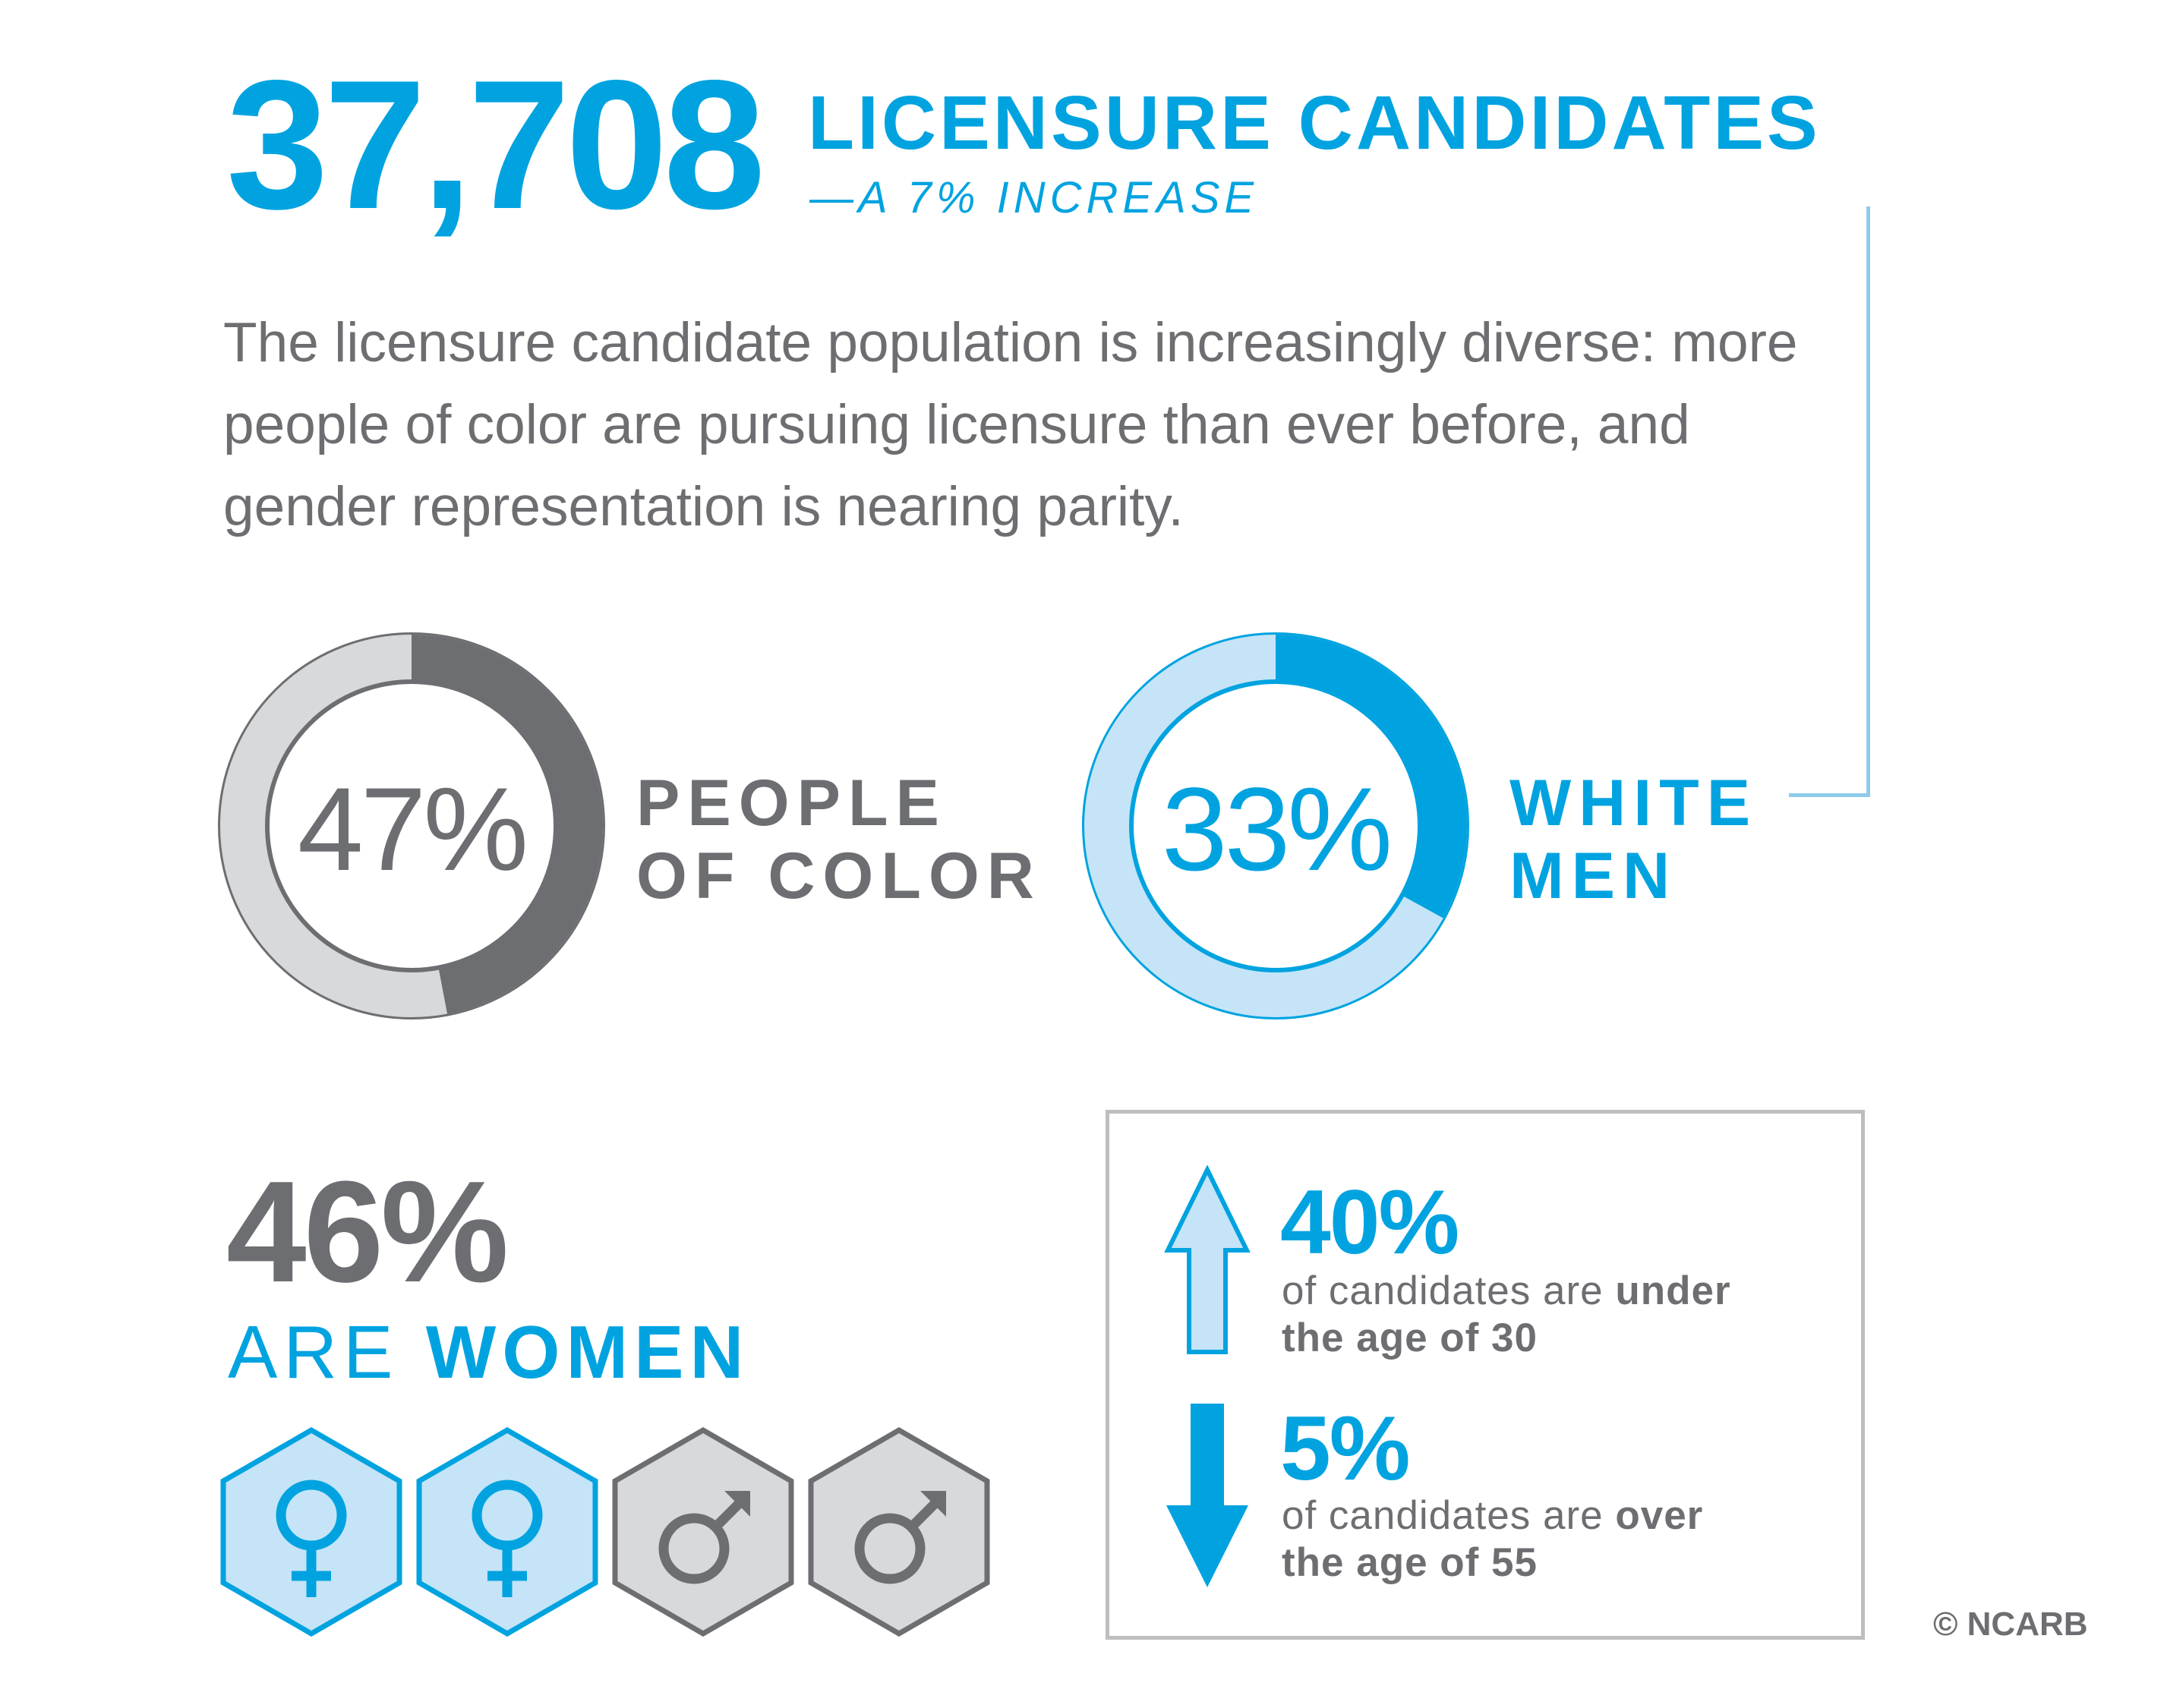 This screenshot has width=2164, height=1708. Describe the element at coordinates (1660, 1515) in the screenshot. I see `over-55-text-bold-1: over` at that location.